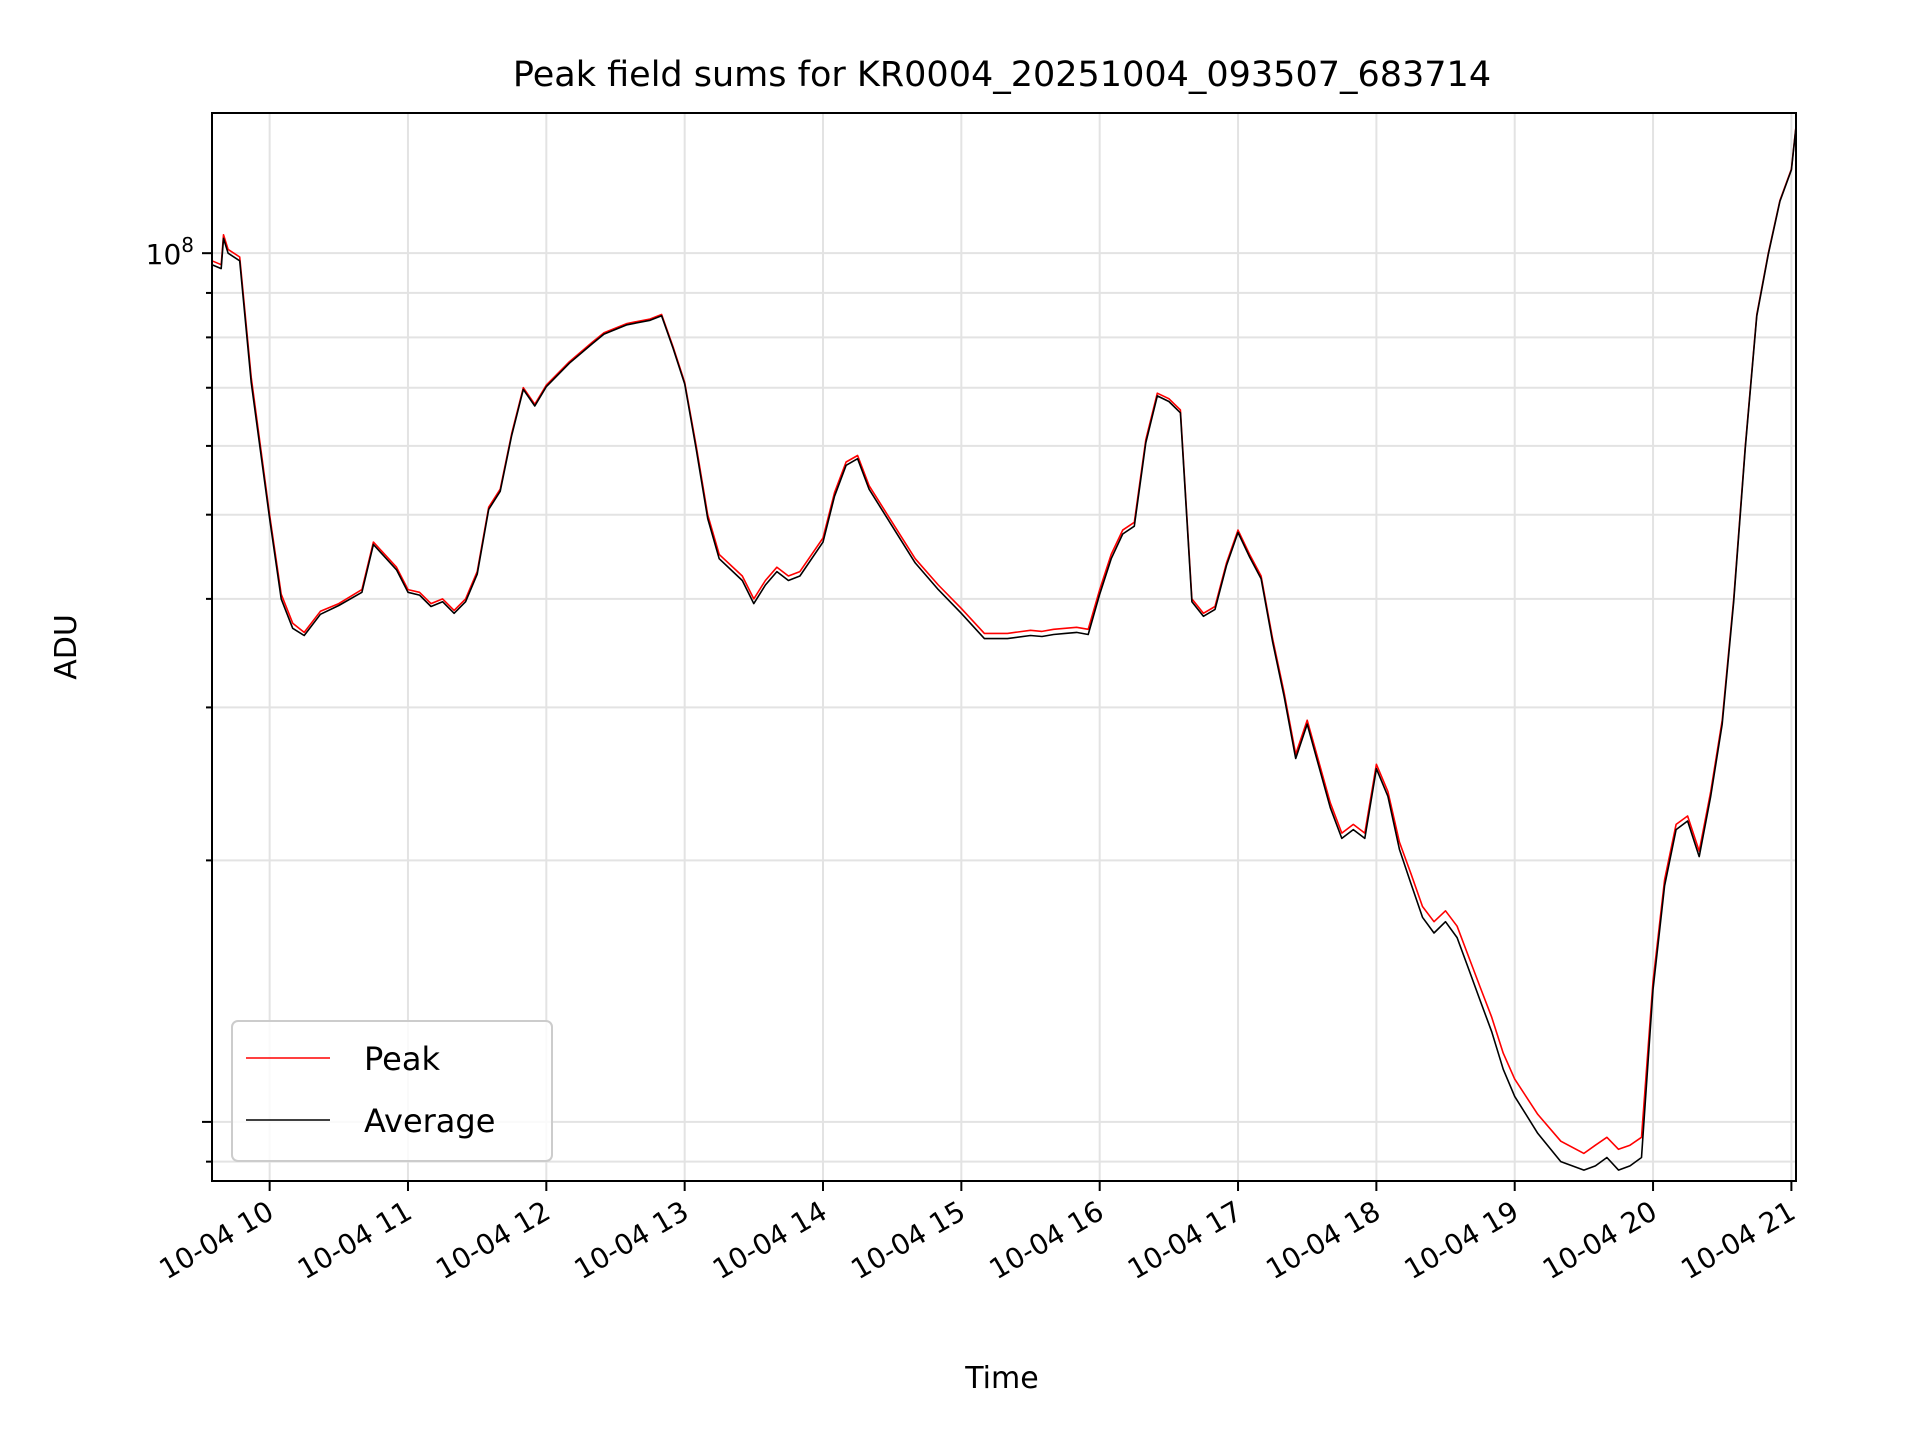 The width and height of the screenshot is (1920, 1440). I want to click on y-axis-label: ADU, so click(66, 647).